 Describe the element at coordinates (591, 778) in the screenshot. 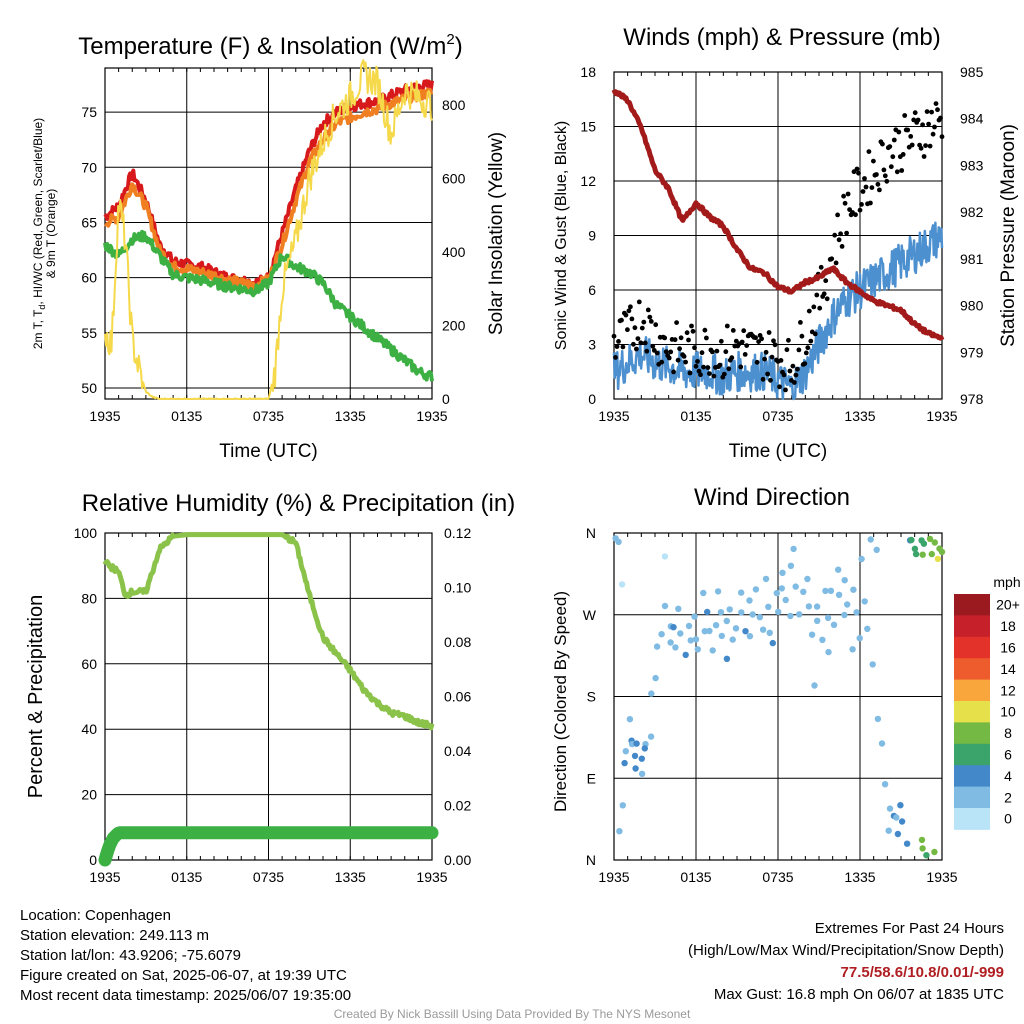

I see `y-tick-label: E` at that location.